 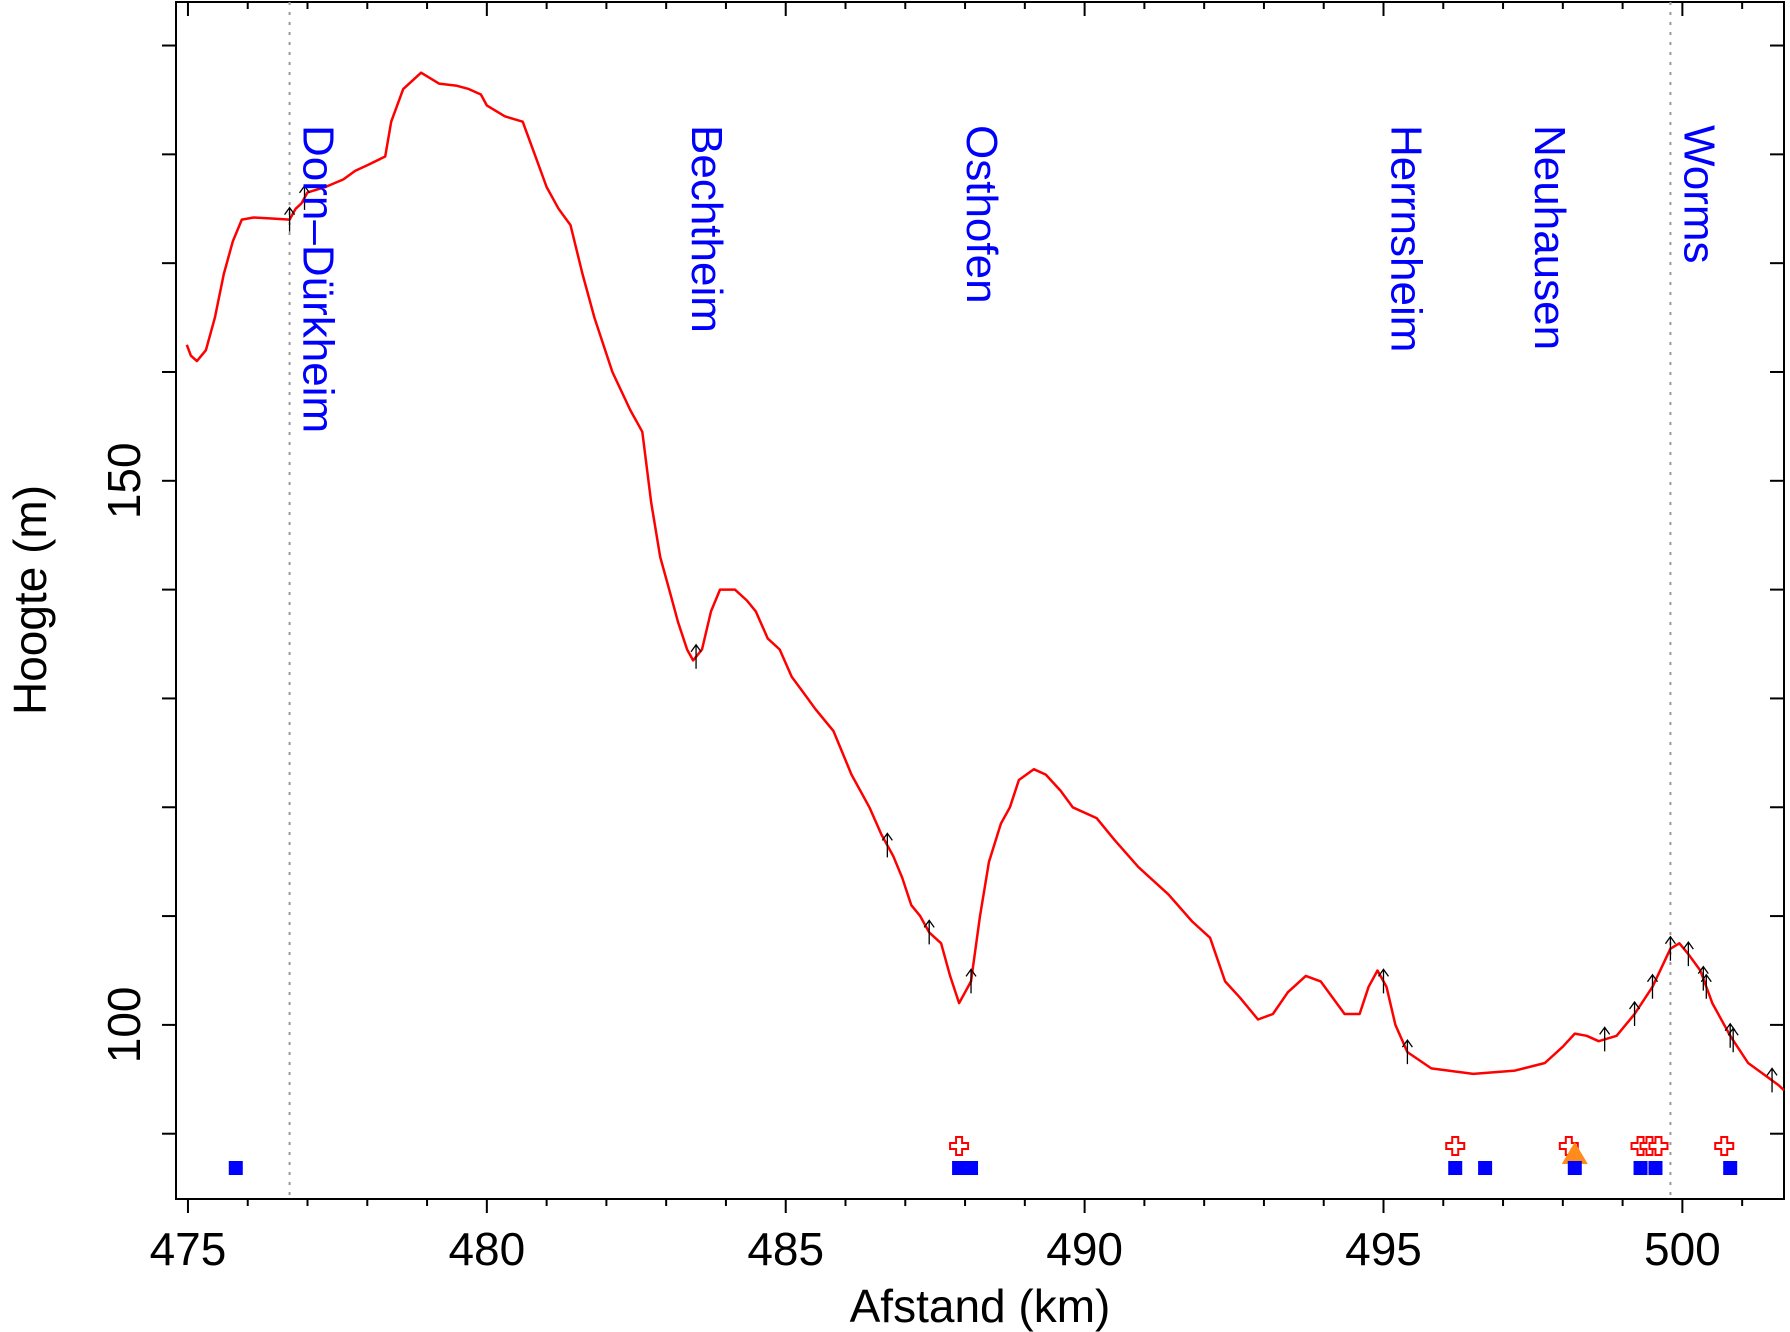 What do you see at coordinates (1549, 237) in the screenshot?
I see `station-label: Neuhausen` at bounding box center [1549, 237].